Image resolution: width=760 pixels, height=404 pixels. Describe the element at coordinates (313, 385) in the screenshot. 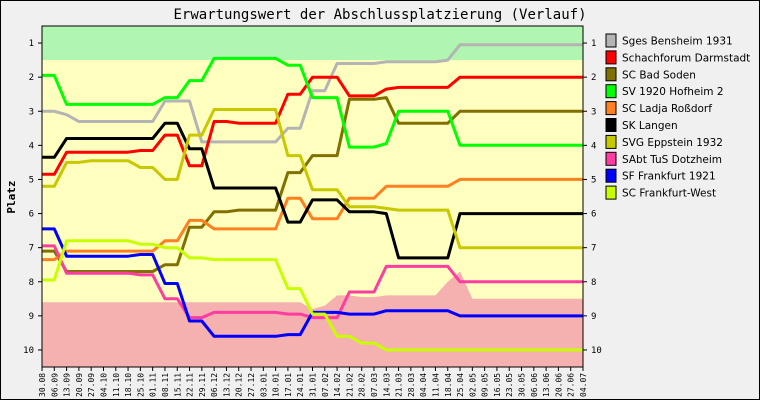

I see `x-tick-label: 31.01` at that location.